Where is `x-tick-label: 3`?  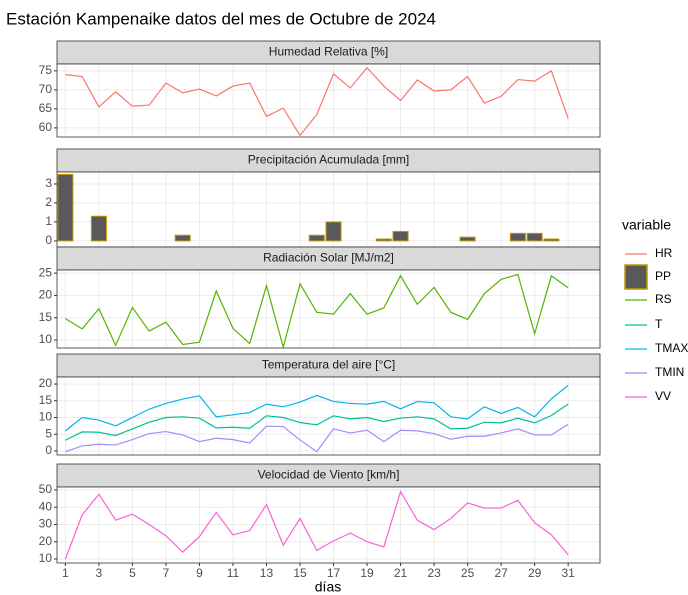
x-tick-label: 3 is located at coordinates (99, 573).